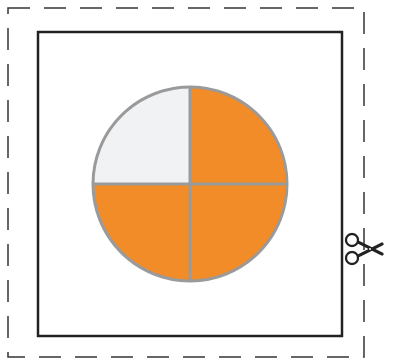  What do you see at coordinates (141, 232) in the screenshot?
I see `pie-slice-bottom-left` at bounding box center [141, 232].